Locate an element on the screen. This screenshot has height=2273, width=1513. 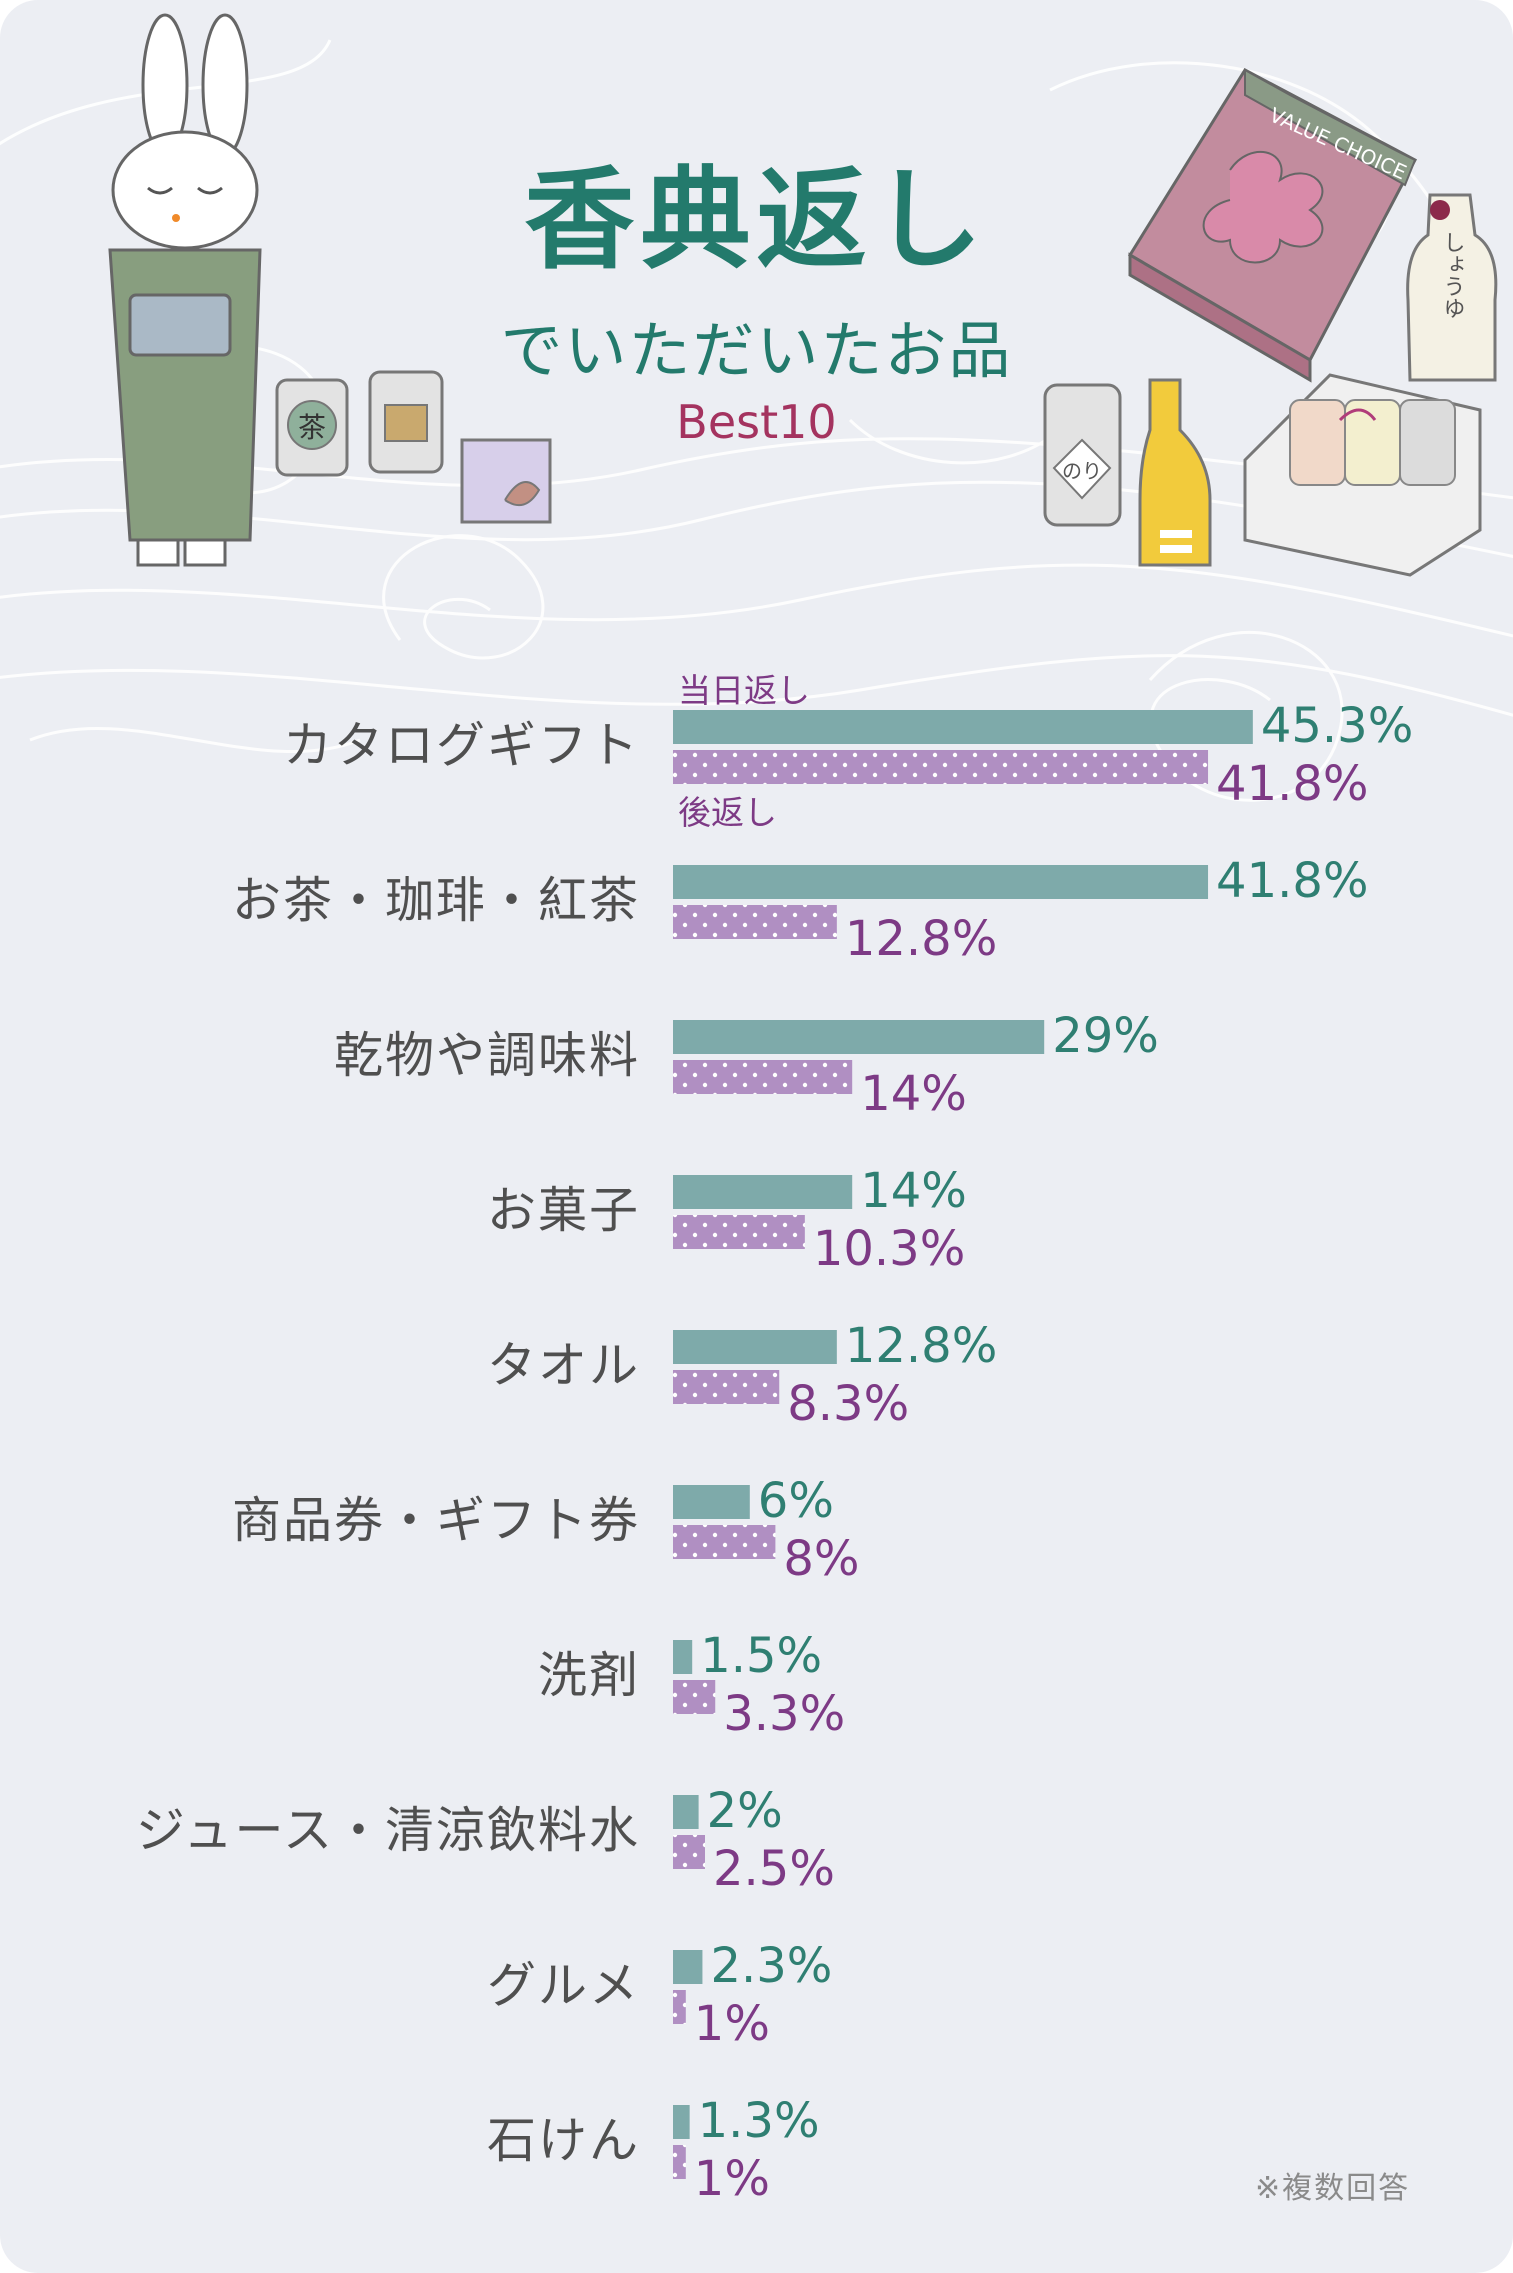
groceries-illustration: のり is located at coordinates (1262, 475).